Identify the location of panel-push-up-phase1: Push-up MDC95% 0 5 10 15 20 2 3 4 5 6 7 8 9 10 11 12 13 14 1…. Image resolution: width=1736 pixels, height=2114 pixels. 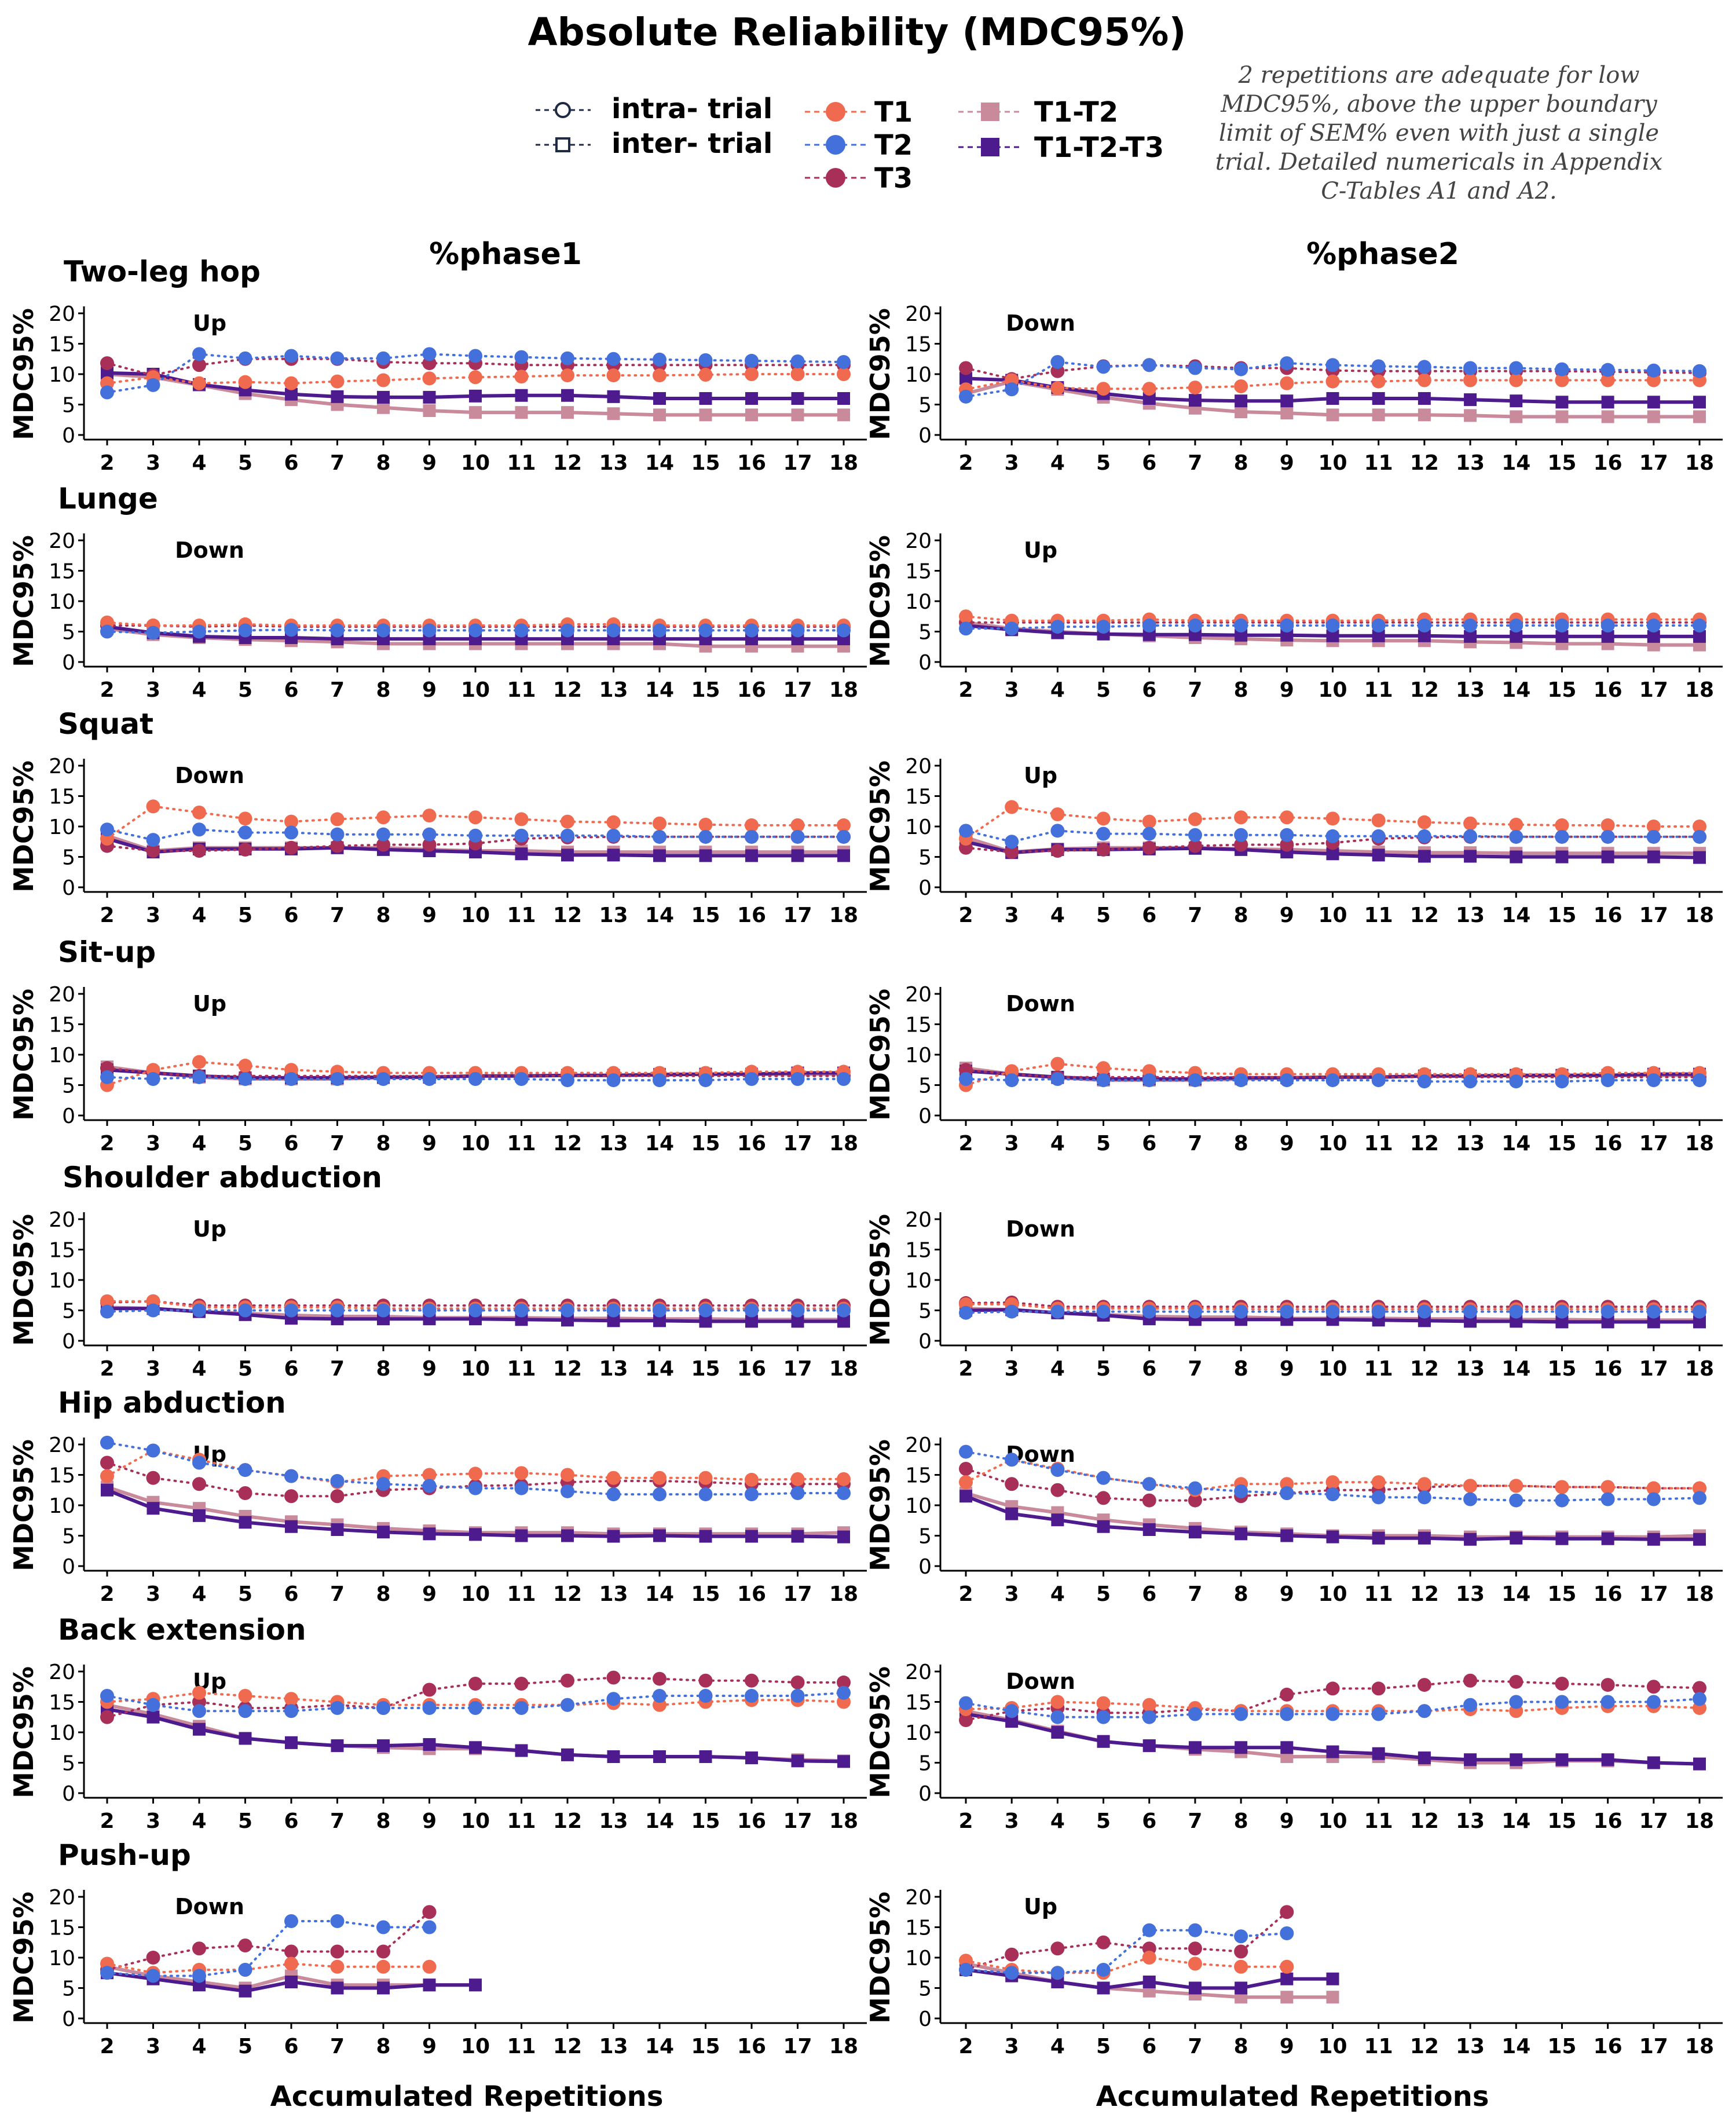
(437, 1948).